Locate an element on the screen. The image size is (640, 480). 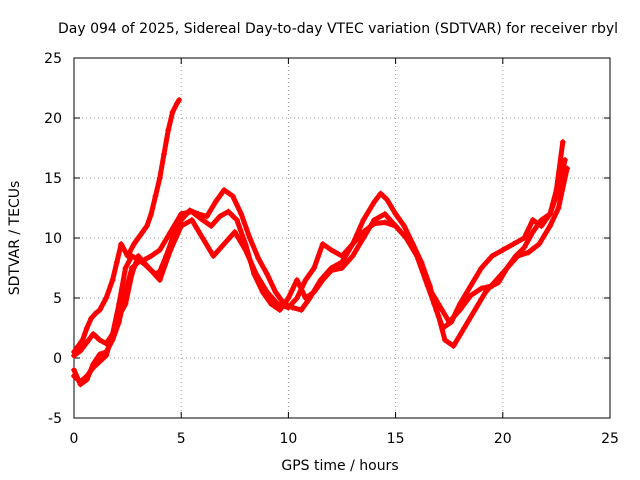
series-trace is located at coordinates (126, 226).